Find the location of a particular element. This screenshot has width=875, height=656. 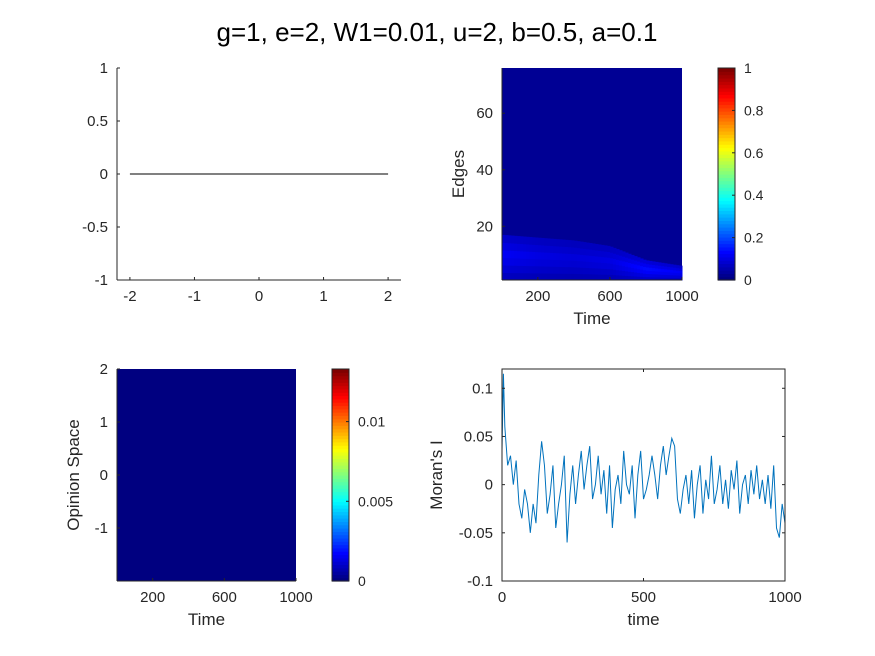

x-tick-label: 2 is located at coordinates (388, 296).